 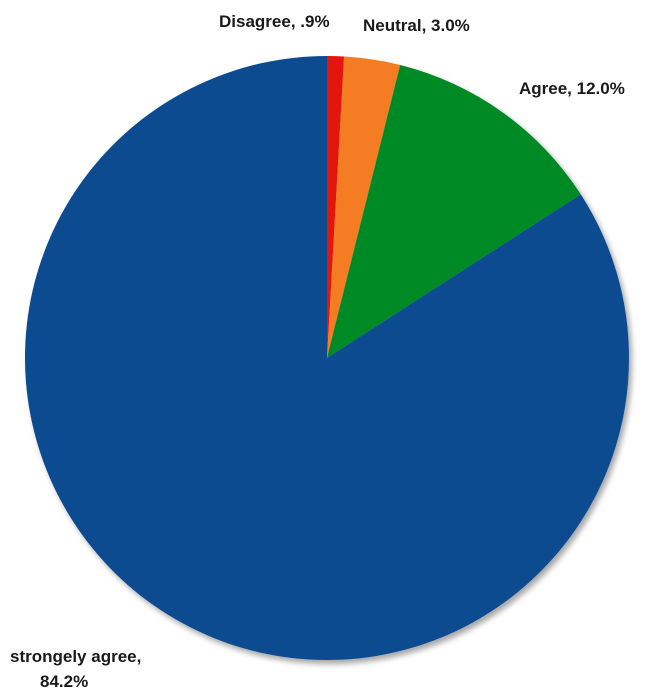 I want to click on pie-slice-disagree, so click(x=336, y=207).